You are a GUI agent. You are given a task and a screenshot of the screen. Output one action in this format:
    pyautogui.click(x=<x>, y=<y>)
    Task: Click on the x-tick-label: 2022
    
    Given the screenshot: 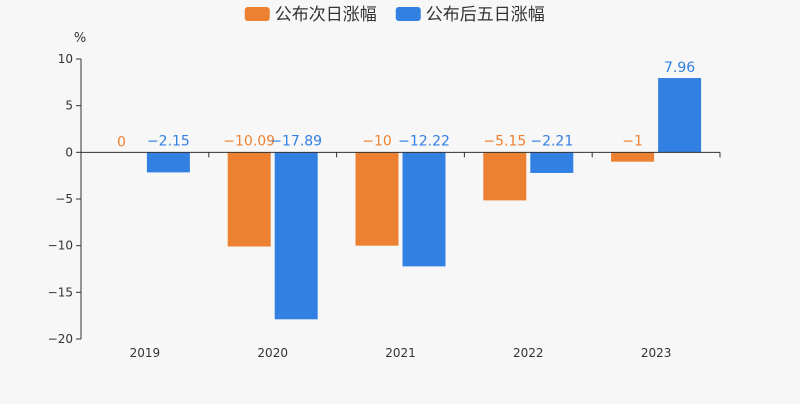 What is the action you would take?
    pyautogui.click(x=528, y=353)
    